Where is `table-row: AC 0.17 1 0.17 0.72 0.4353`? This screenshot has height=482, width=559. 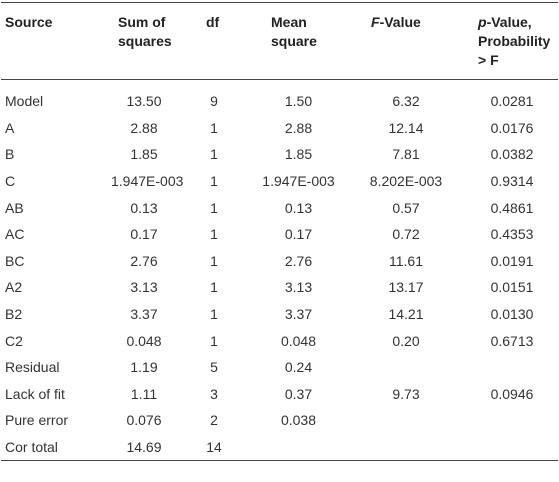 table-row: AC 0.17 1 0.17 0.72 0.4353 is located at coordinates (279, 234).